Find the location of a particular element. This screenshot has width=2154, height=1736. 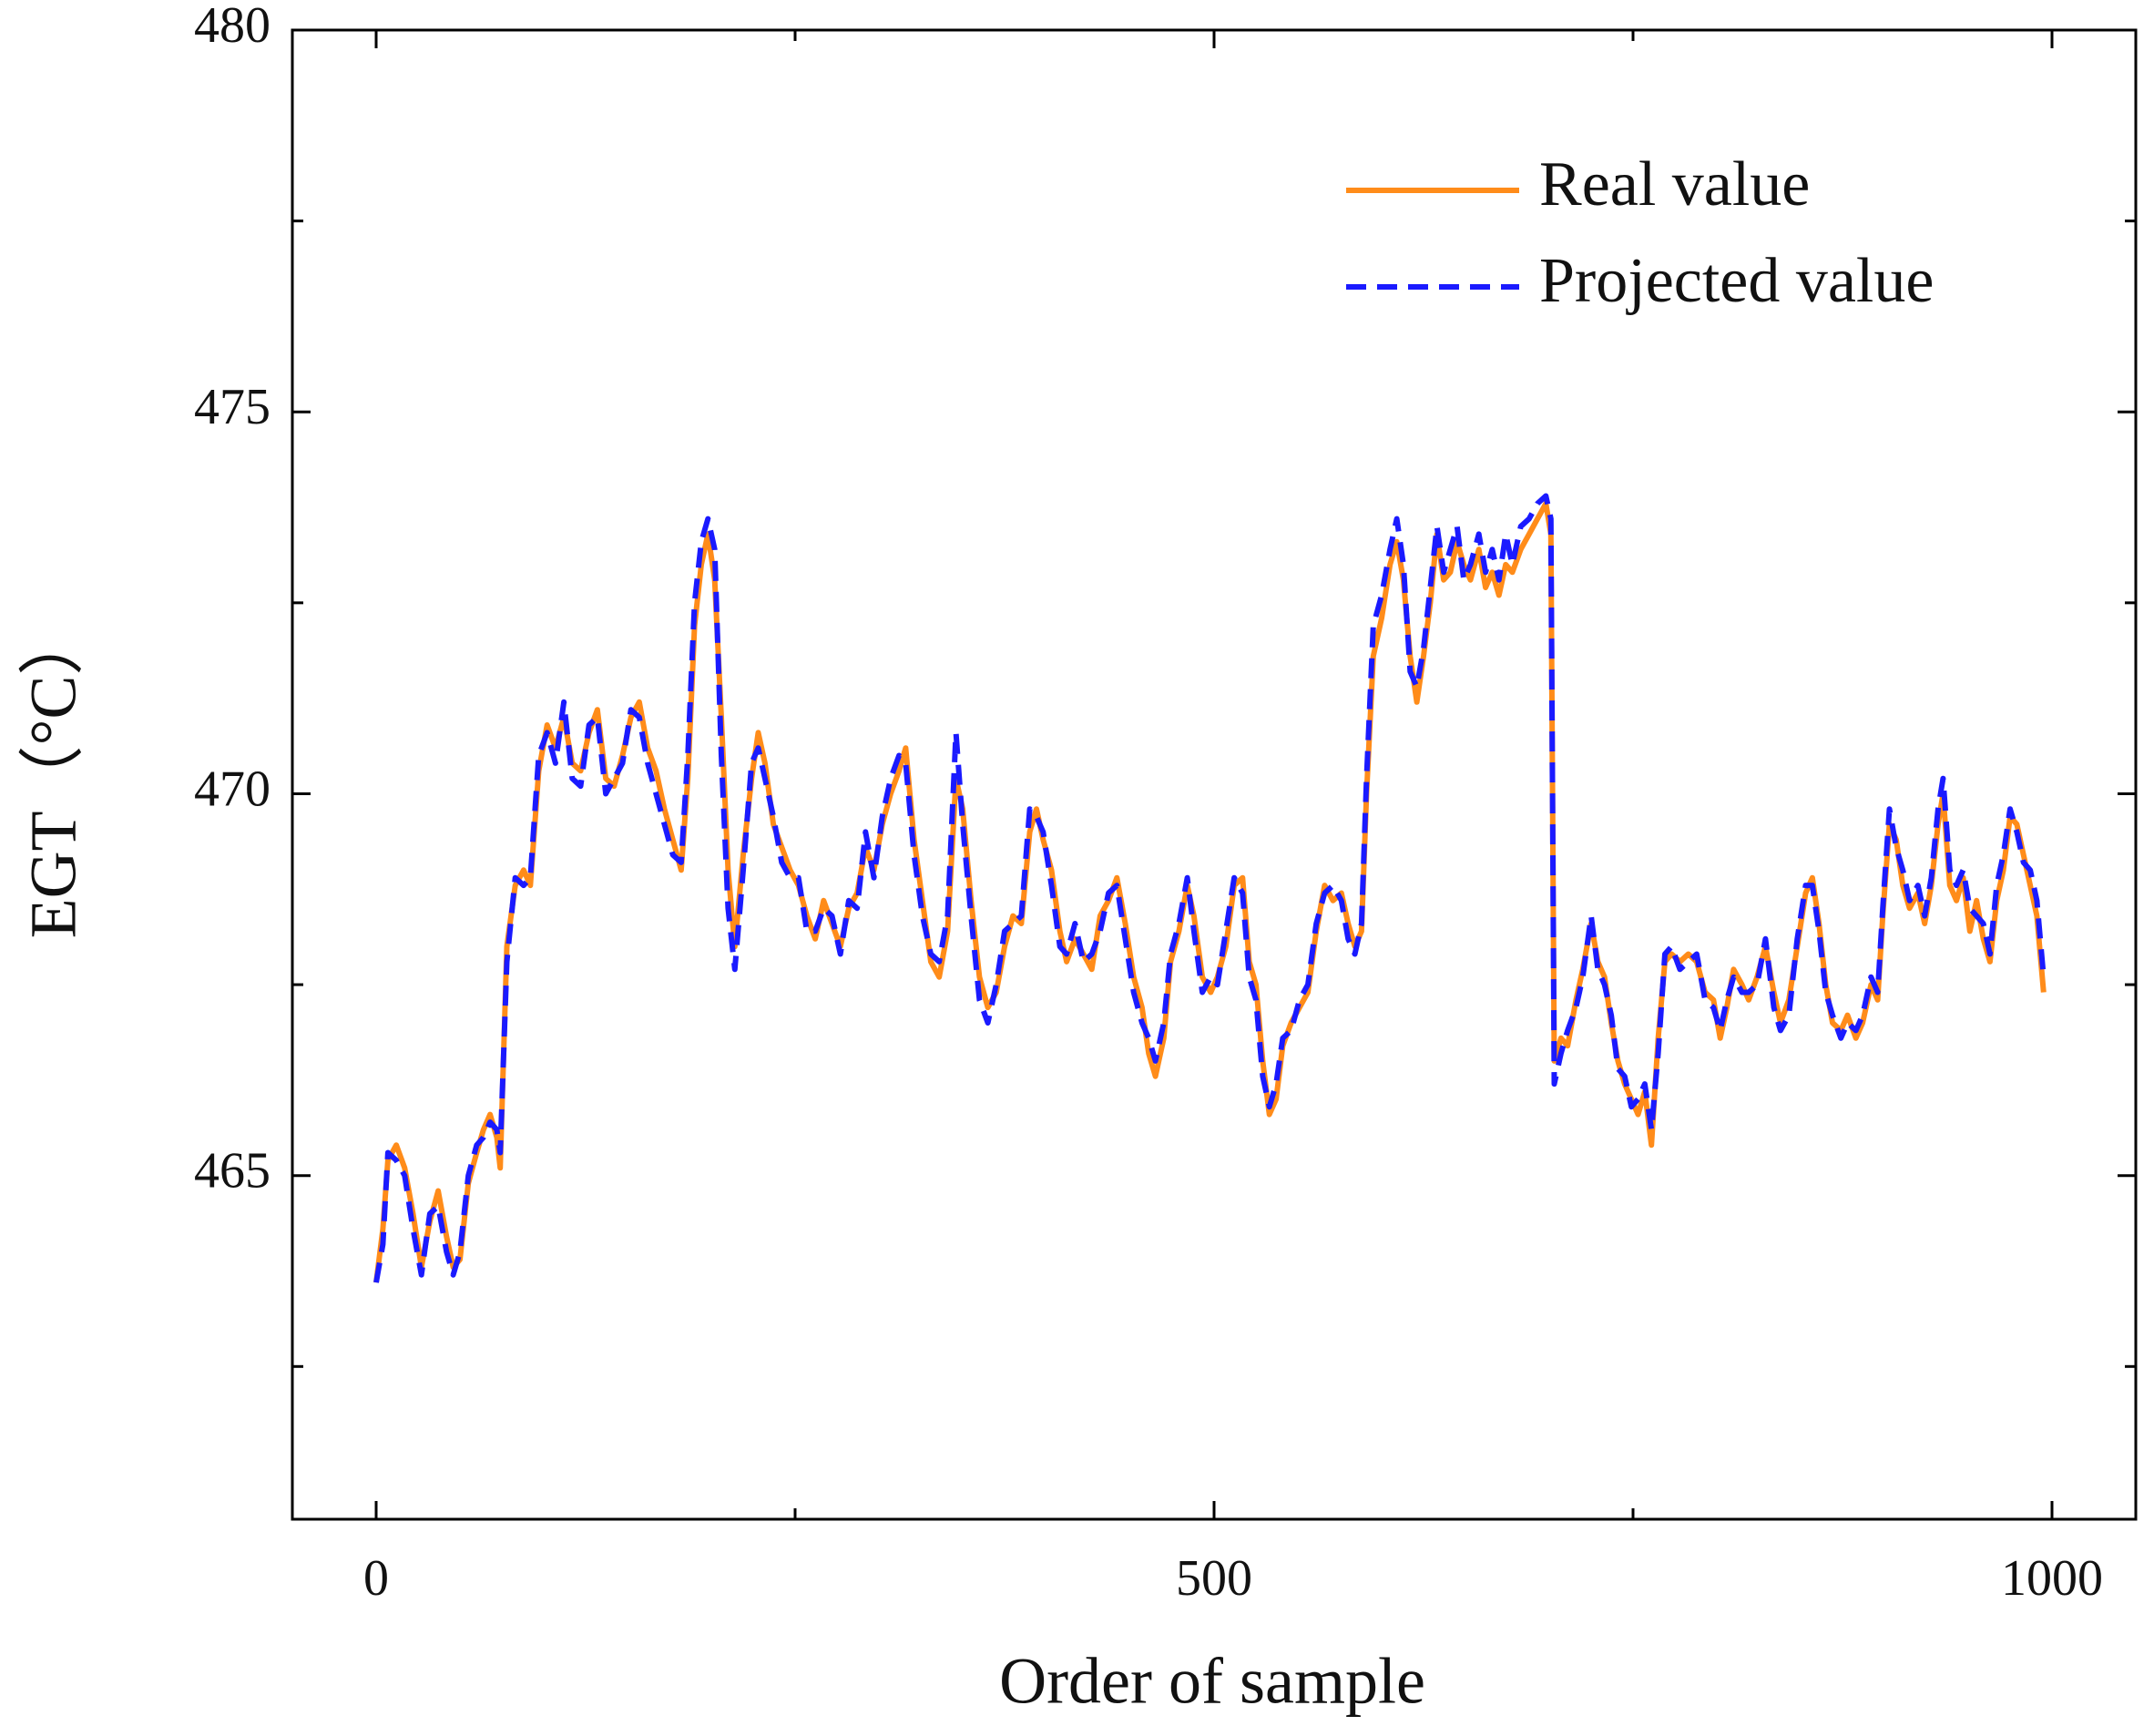

y-tick-label: 480 is located at coordinates (232, 27).